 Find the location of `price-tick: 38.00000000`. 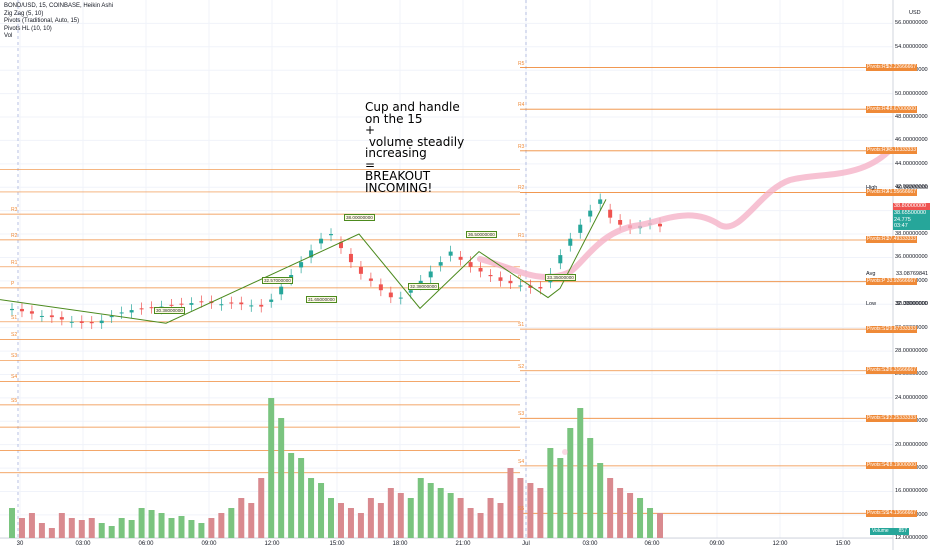

price-tick: 38.00000000 is located at coordinates (911, 234).